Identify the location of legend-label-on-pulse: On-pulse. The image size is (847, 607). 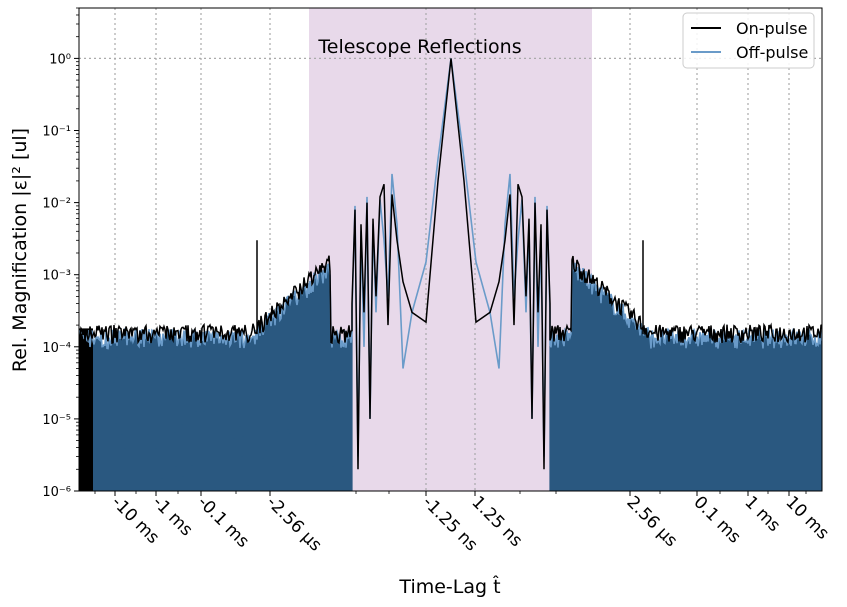
(771, 28).